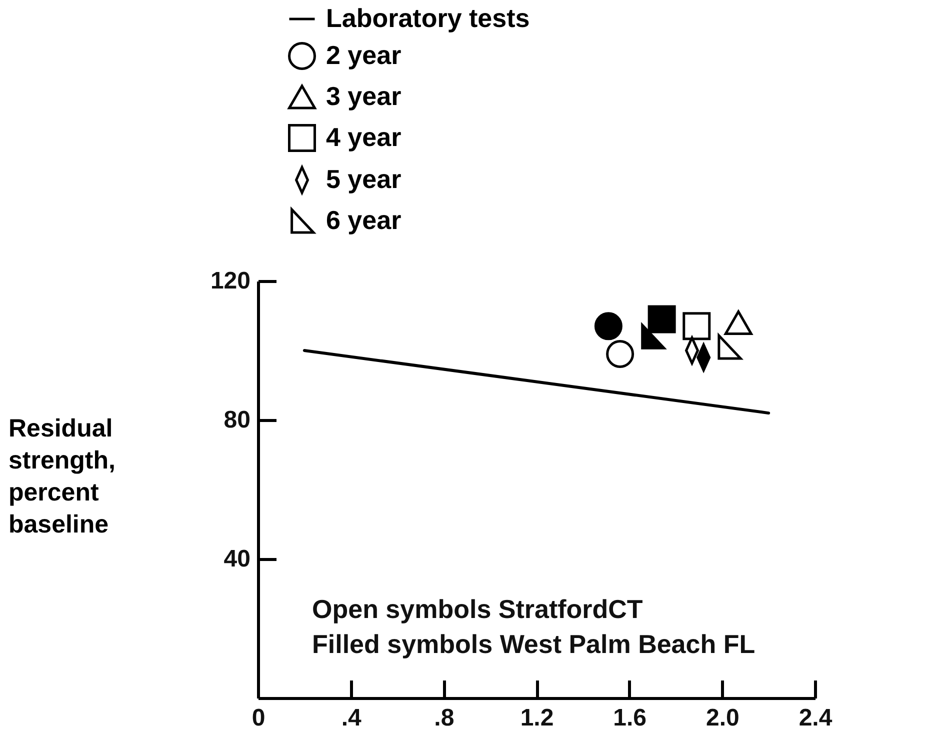  Describe the element at coordinates (477, 609) in the screenshot. I see `annotation: Open symbols StratfordCT` at that location.